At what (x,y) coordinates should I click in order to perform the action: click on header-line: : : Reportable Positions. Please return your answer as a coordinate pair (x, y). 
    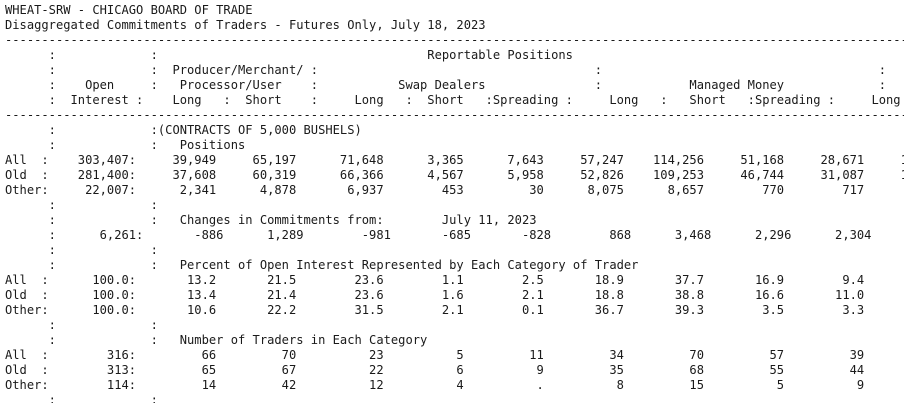
    Looking at the image, I should click on (289, 55).